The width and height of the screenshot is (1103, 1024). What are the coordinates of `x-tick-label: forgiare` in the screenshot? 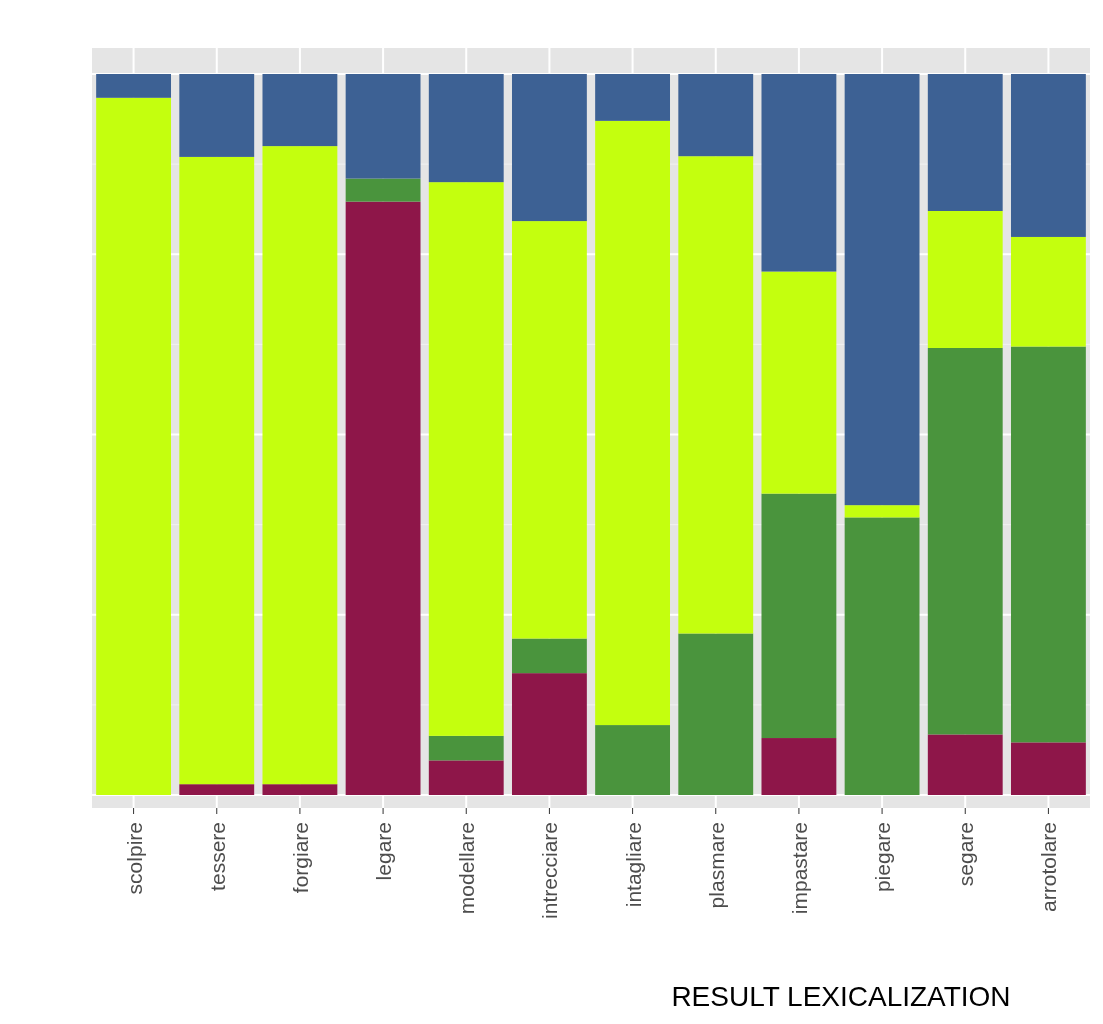 It's located at (300, 858).